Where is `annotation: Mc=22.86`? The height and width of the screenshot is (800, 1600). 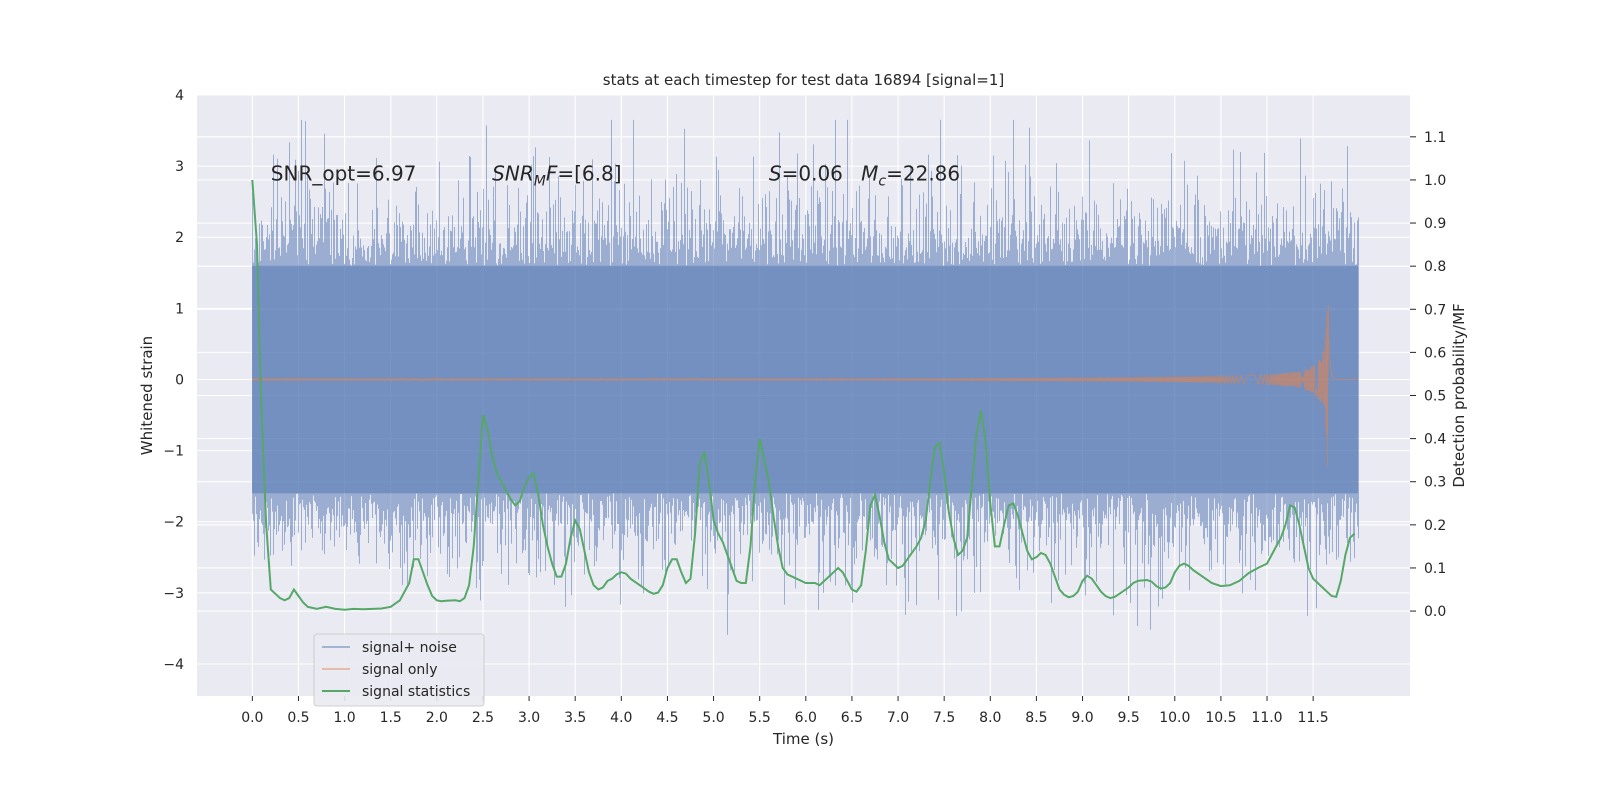
annotation: Mc=22.86 is located at coordinates (910, 175).